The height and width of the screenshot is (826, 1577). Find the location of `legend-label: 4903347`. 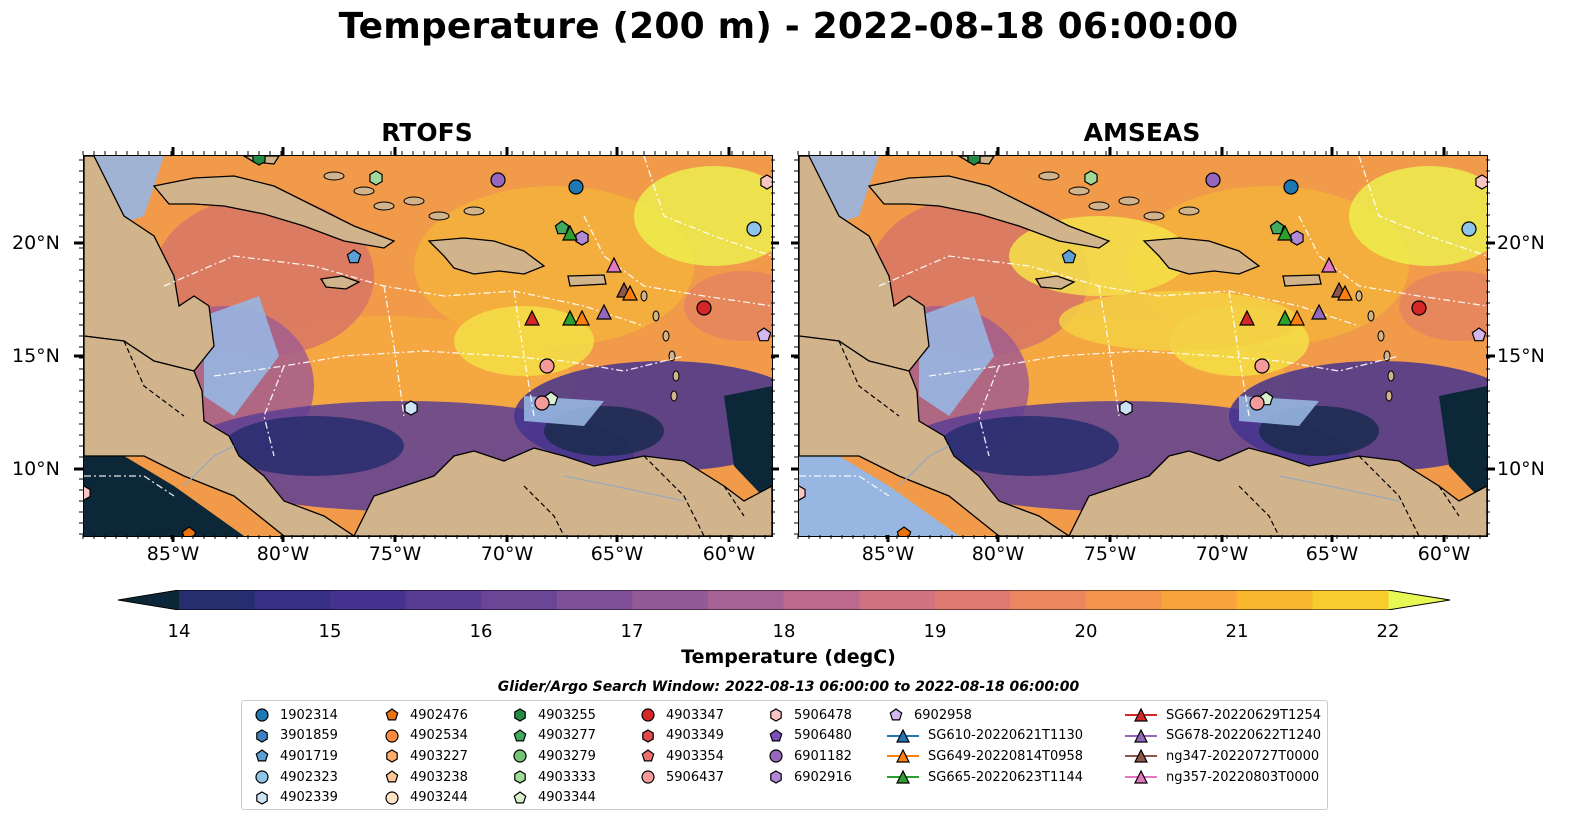

legend-label: 4903347 is located at coordinates (695, 715).